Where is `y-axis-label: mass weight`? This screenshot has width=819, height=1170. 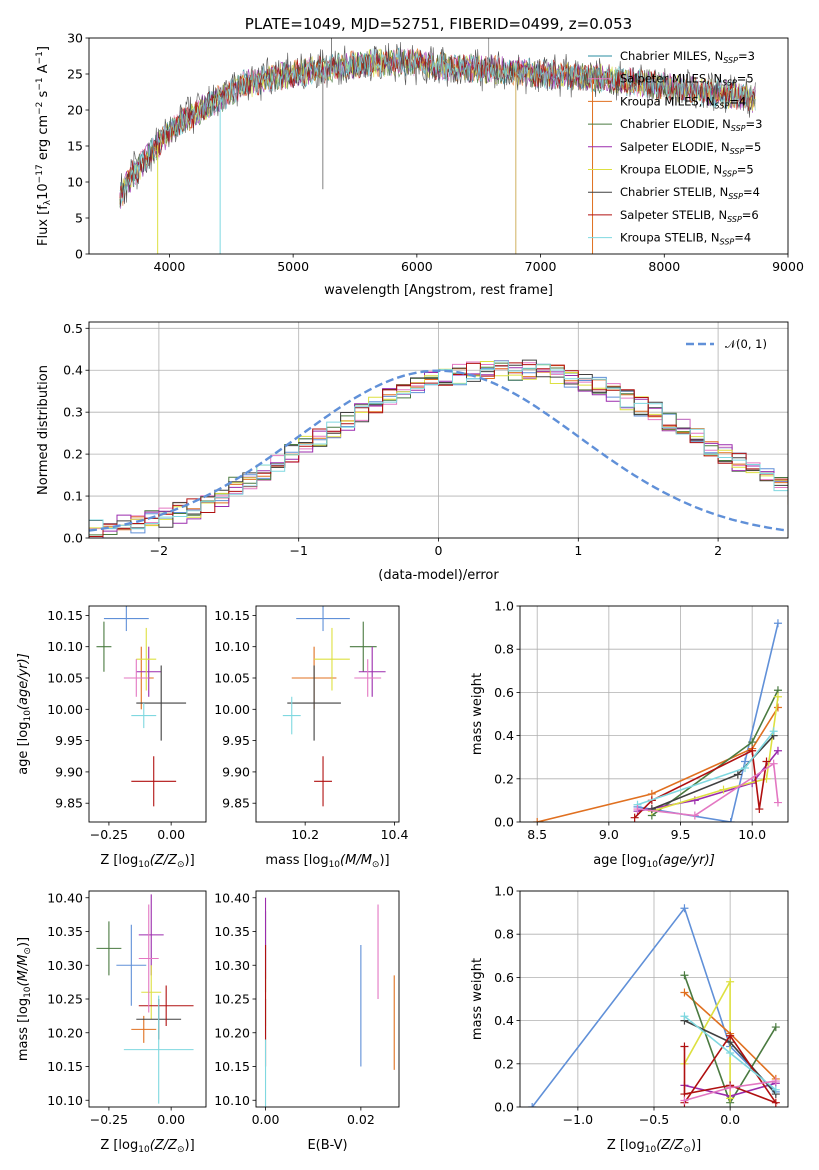
y-axis-label: mass weight is located at coordinates (477, 714).